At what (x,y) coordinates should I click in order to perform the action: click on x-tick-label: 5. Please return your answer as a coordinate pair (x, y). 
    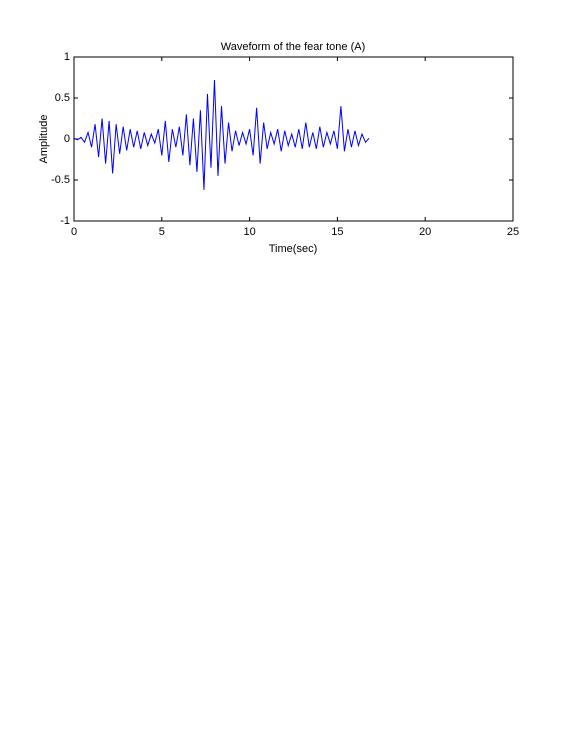
    Looking at the image, I should click on (162, 232).